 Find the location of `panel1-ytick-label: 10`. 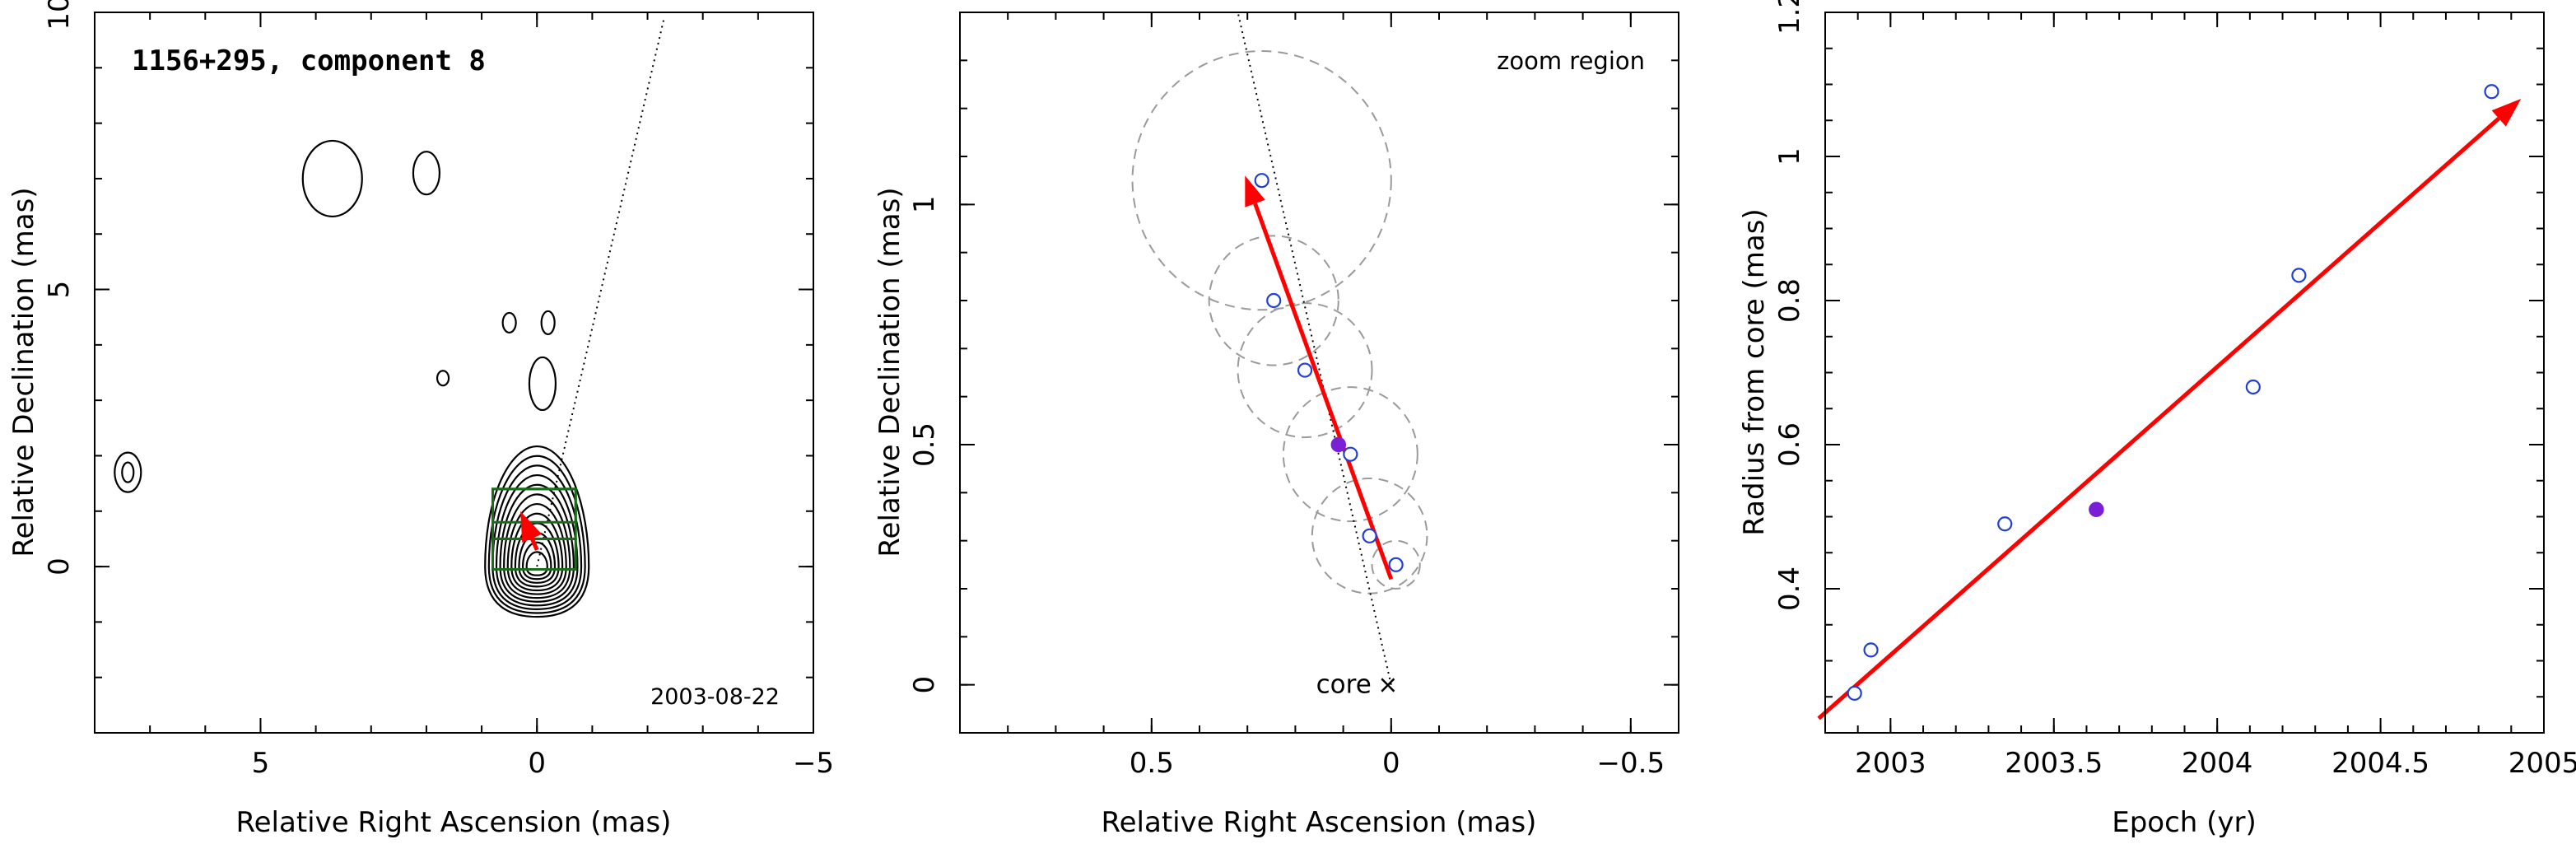

panel1-ytick-label: 10 is located at coordinates (59, 15).